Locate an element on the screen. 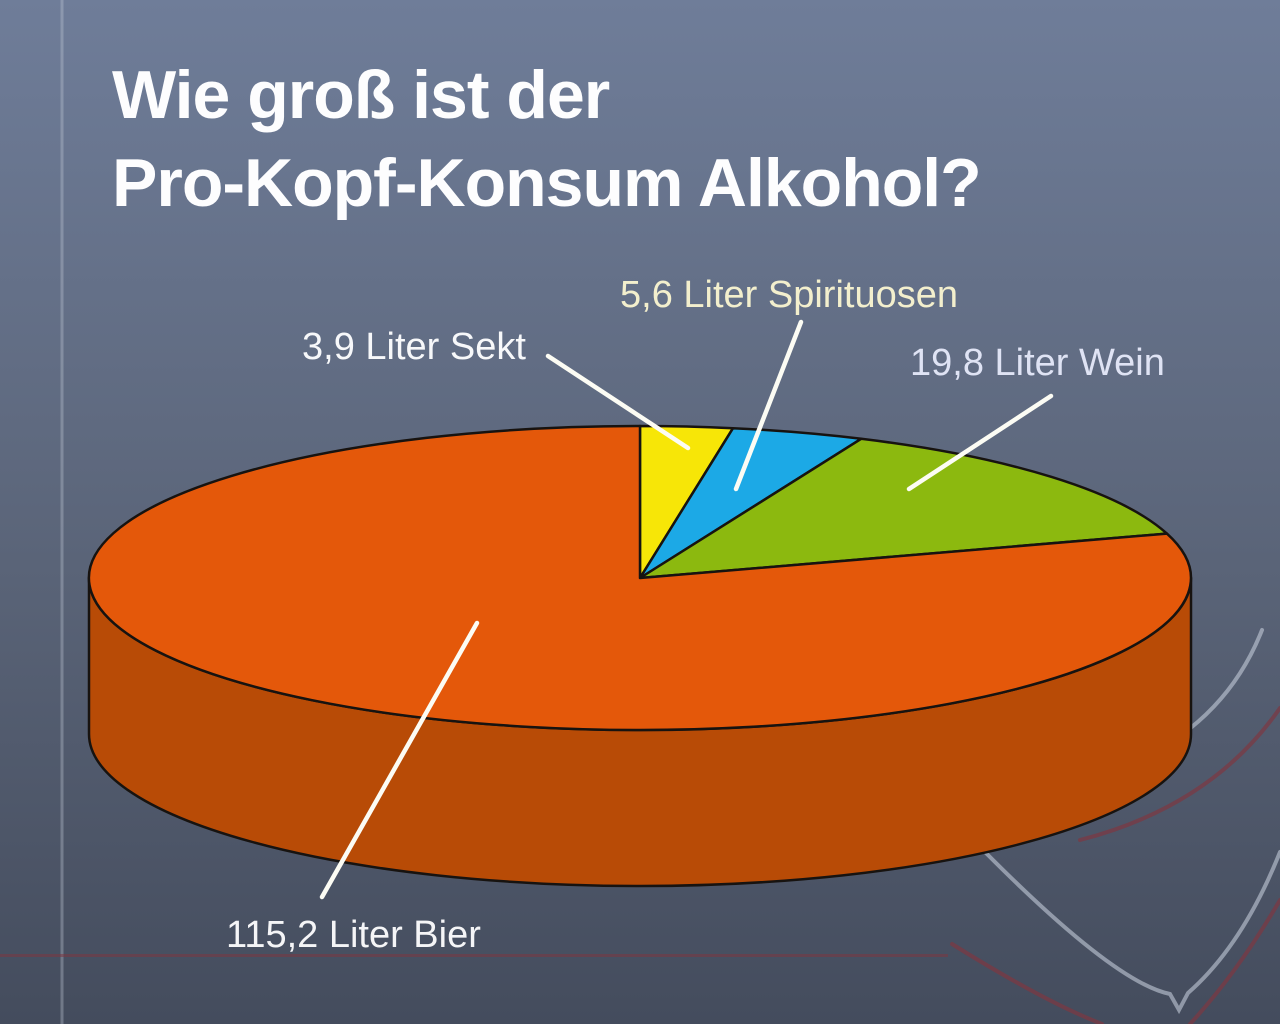 The height and width of the screenshot is (1024, 1280). decor-arc-red-right is located at coordinates (1234, 961).